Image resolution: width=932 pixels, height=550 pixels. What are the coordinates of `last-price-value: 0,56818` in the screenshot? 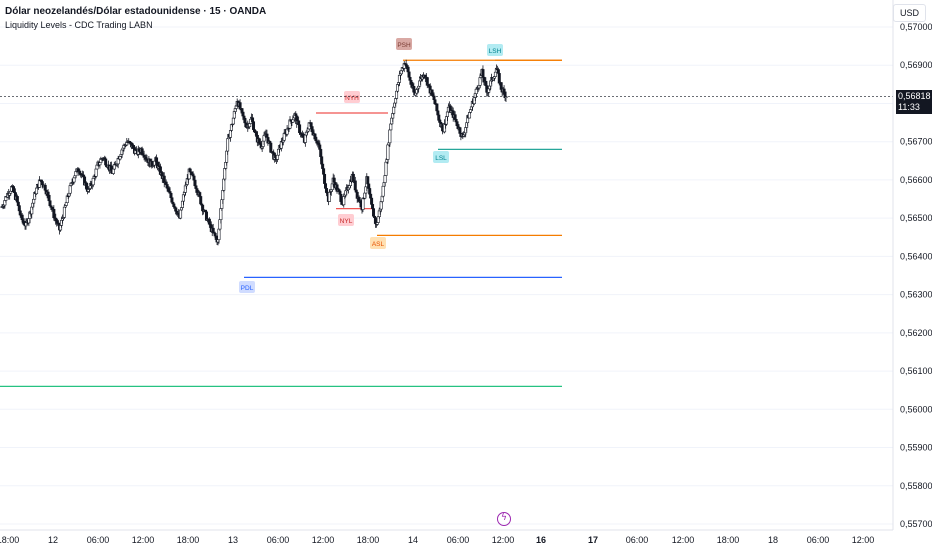 It's located at (914, 95).